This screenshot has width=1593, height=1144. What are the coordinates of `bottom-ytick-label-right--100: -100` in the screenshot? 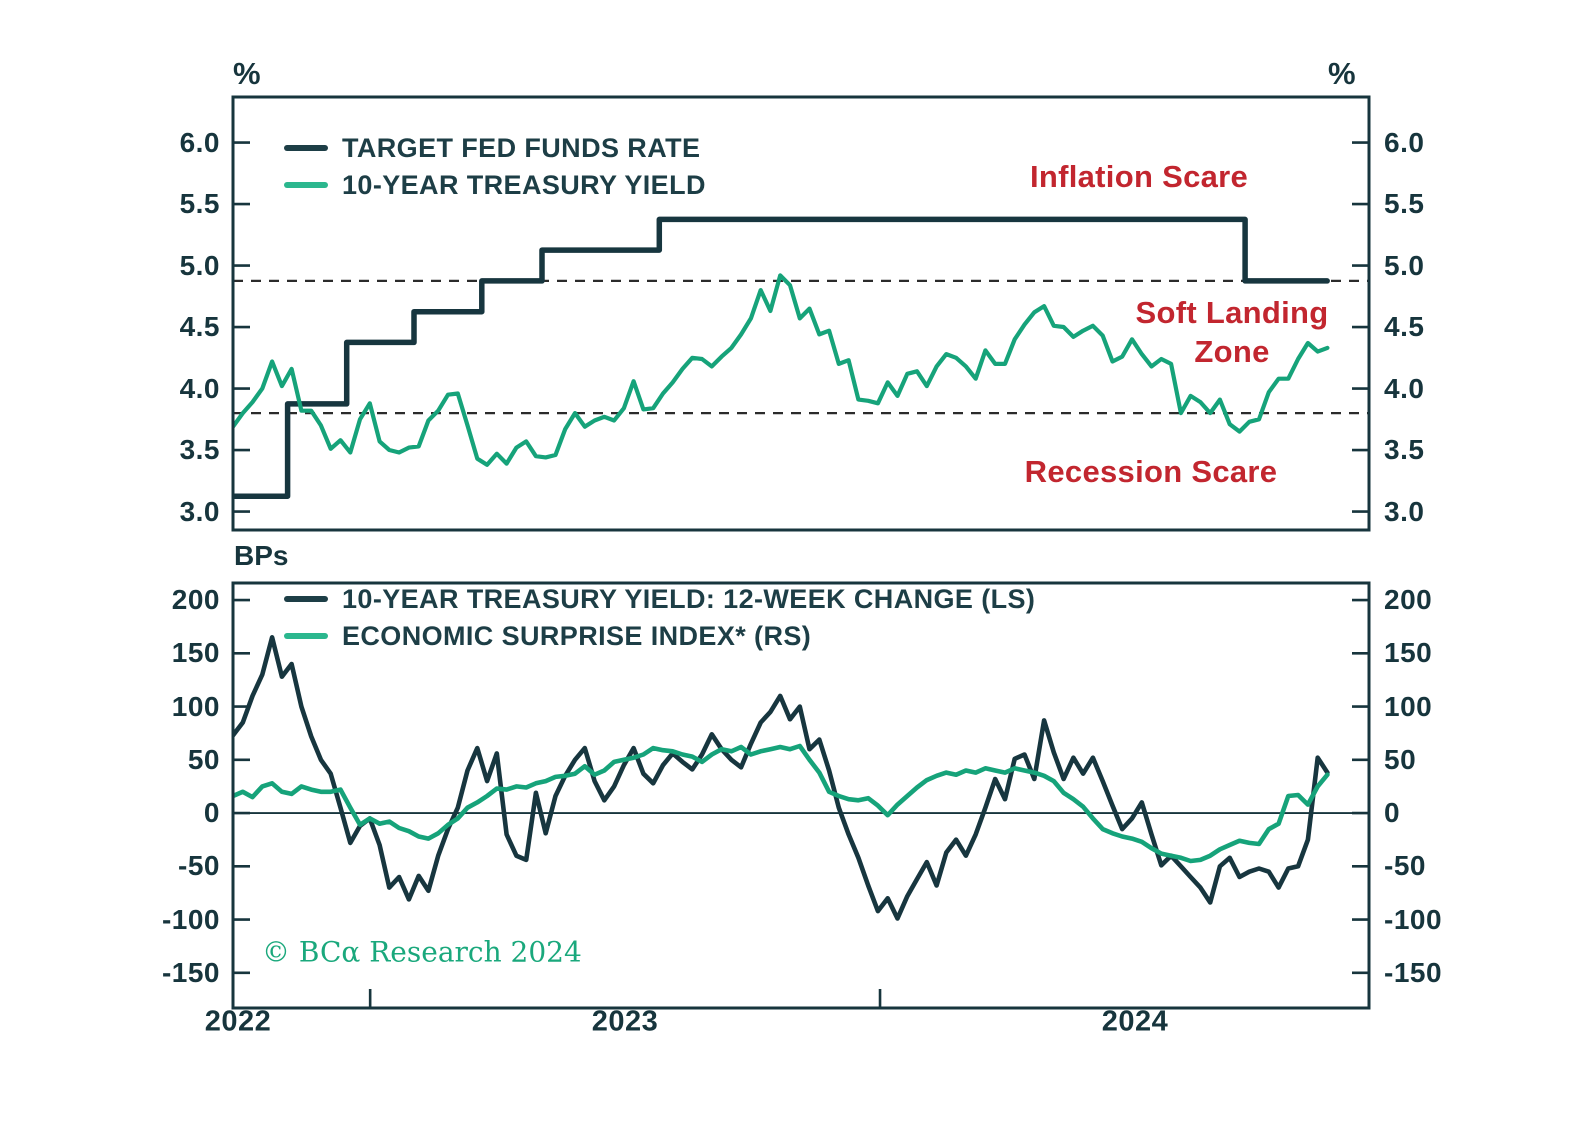 It's located at (1413, 919).